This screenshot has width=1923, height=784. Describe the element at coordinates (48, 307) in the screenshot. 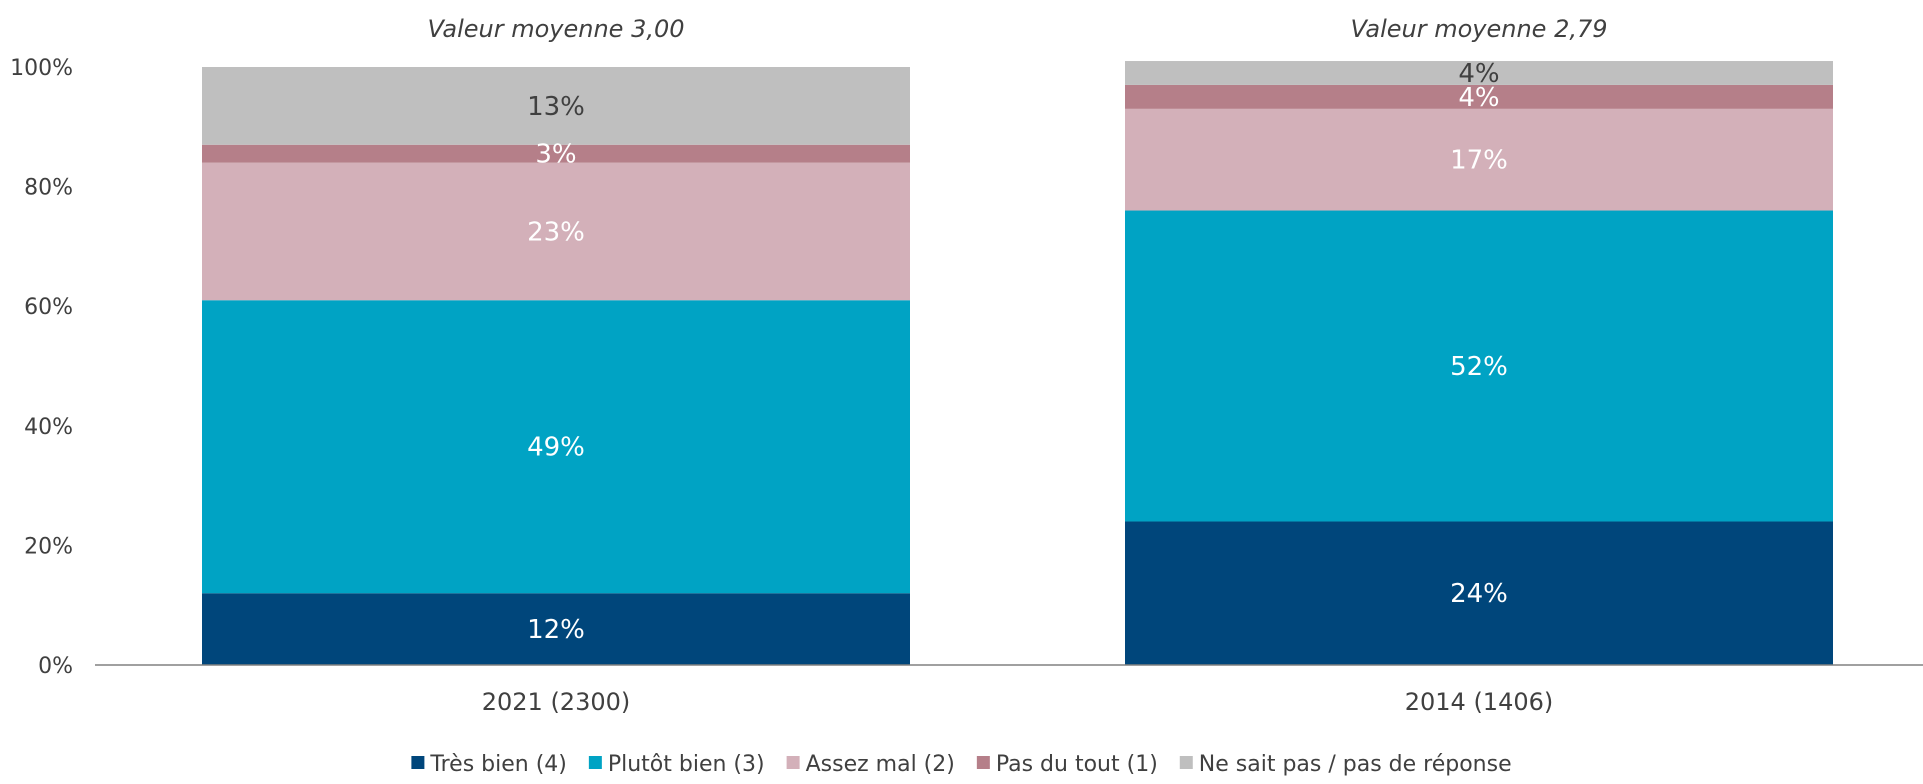

I see `y-tick-label: 60%` at that location.